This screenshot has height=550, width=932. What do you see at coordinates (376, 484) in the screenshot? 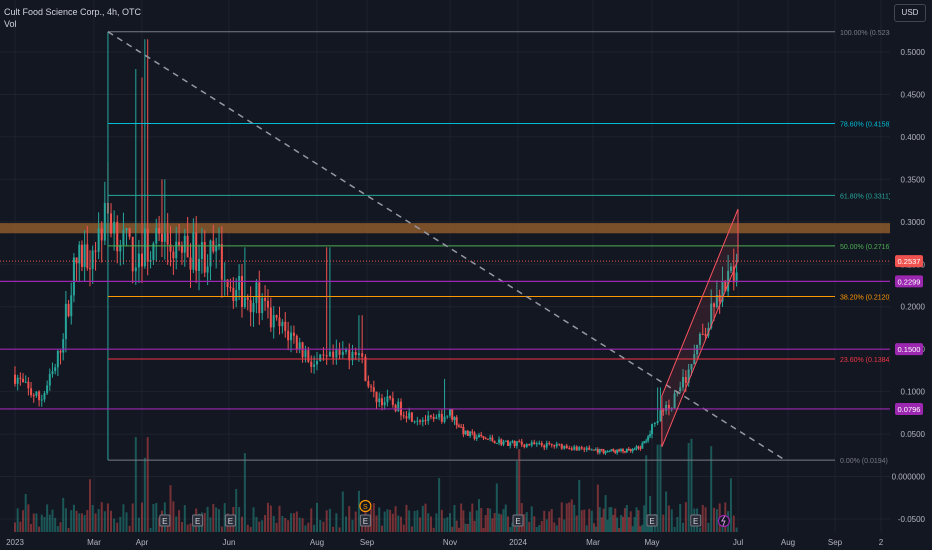
I see `volume-bars` at bounding box center [376, 484].